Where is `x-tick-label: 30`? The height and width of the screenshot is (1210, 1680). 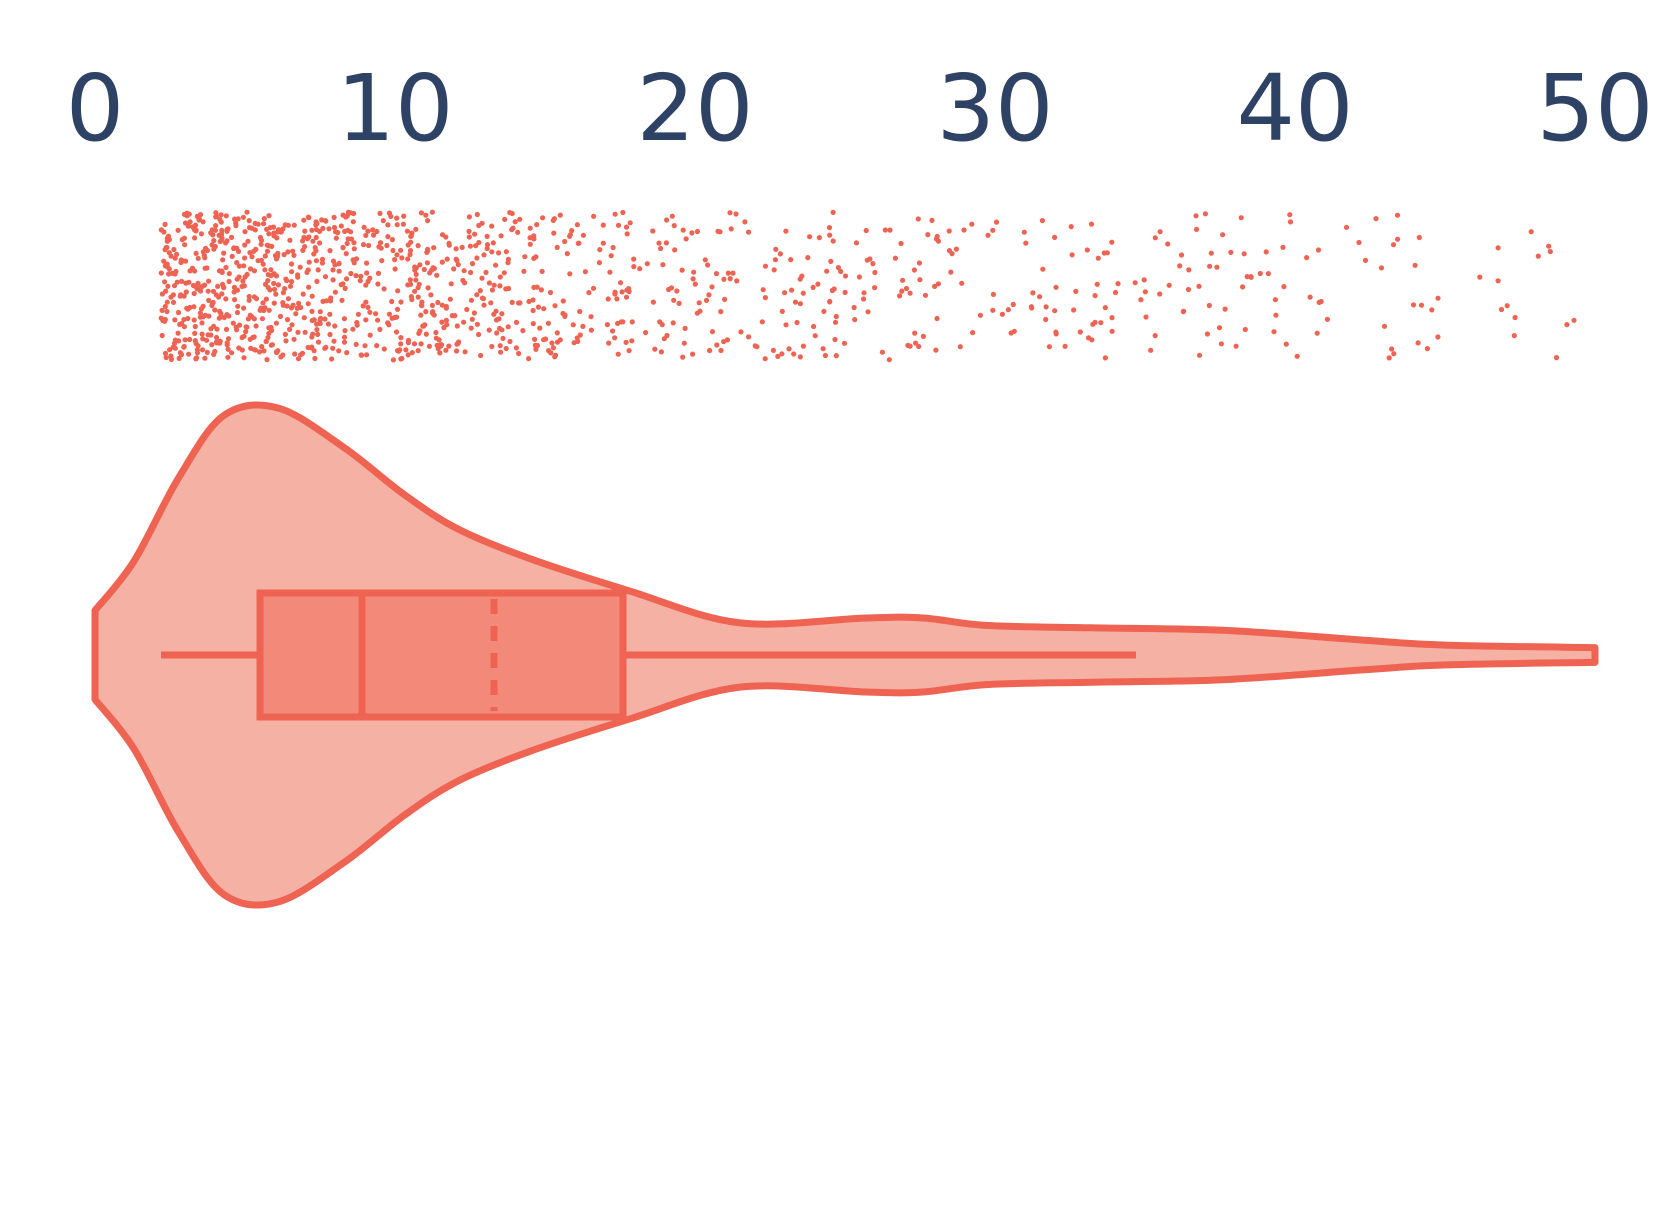 x-tick-label: 30 is located at coordinates (994, 108).